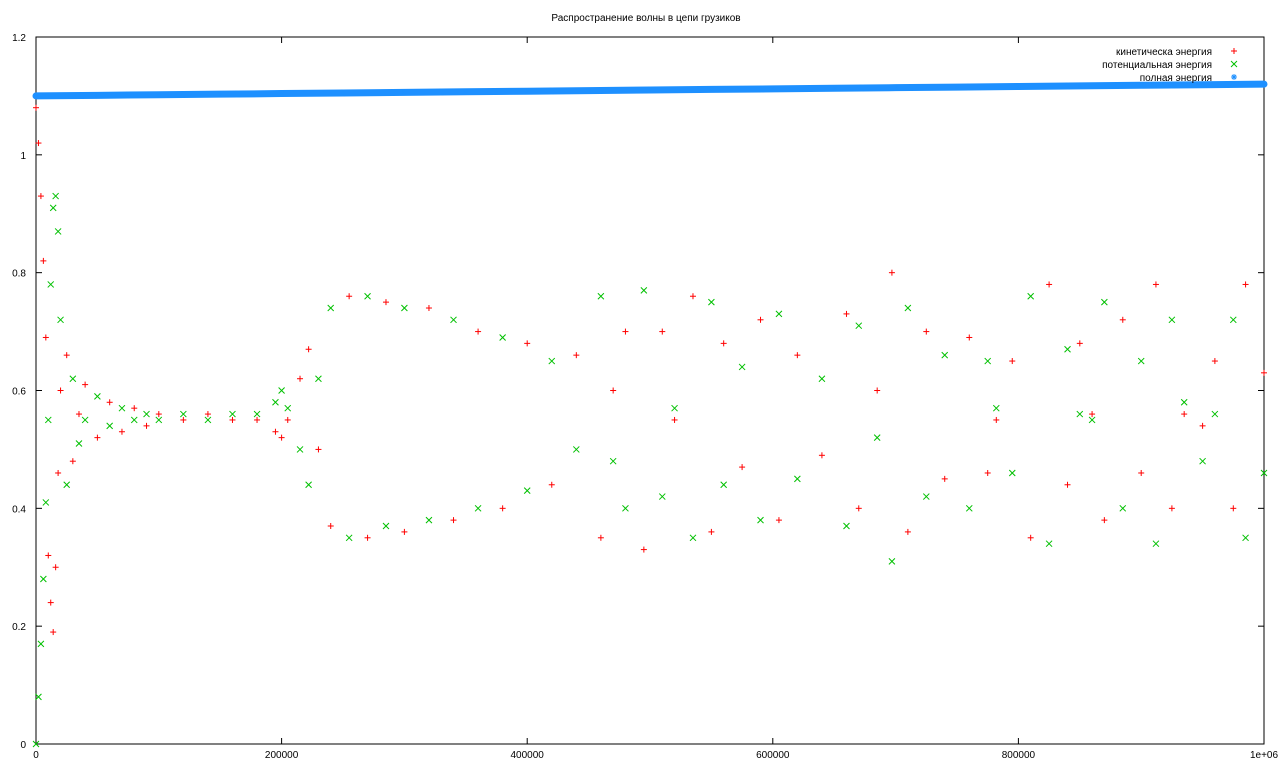  What do you see at coordinates (19, 274) in the screenshot?
I see `y-tick-label: 0.8` at bounding box center [19, 274].